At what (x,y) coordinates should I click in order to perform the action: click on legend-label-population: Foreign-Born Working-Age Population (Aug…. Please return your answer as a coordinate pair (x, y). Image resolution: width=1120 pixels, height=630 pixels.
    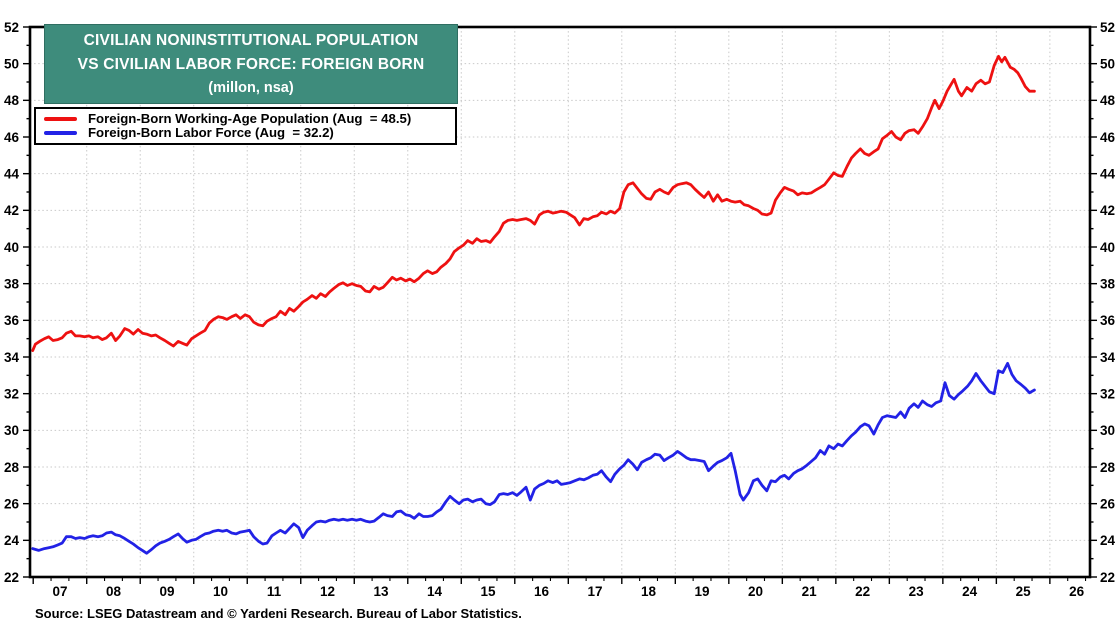
    Looking at the image, I should click on (250, 118).